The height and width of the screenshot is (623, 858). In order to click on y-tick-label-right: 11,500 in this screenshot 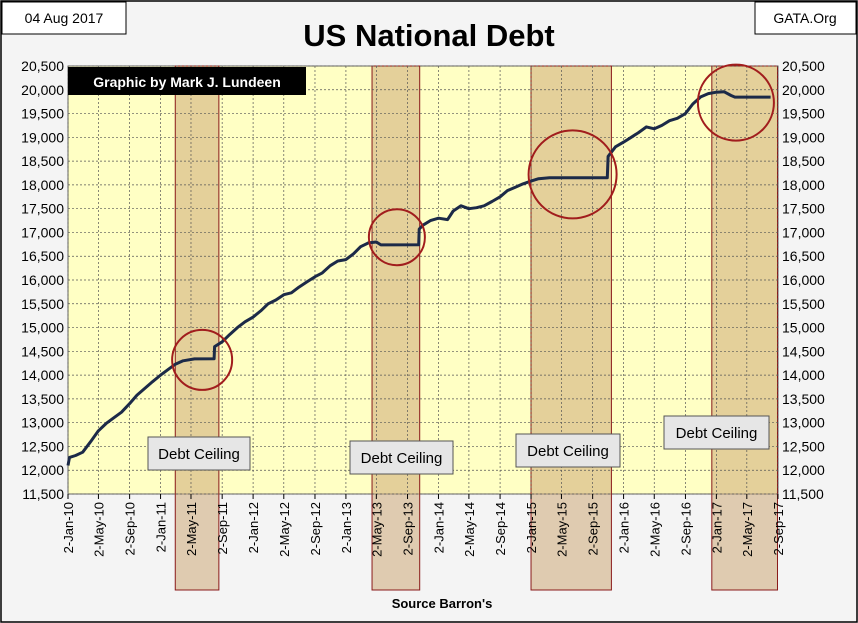, I will do `click(803, 494)`.